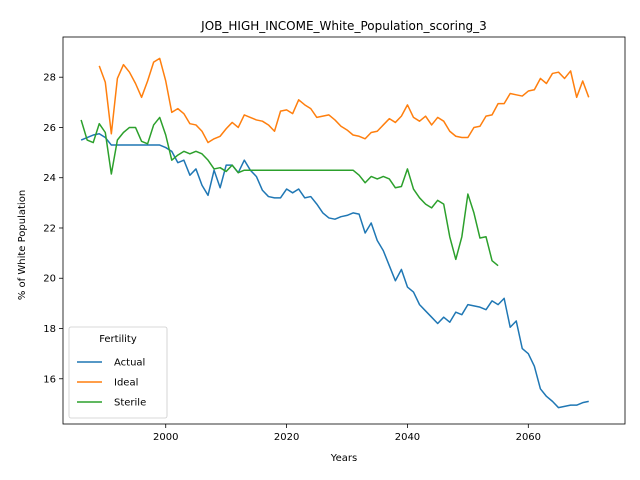 This screenshot has width=640, height=480. What do you see at coordinates (165, 437) in the screenshot?
I see `x-tick-label: 2000` at bounding box center [165, 437].